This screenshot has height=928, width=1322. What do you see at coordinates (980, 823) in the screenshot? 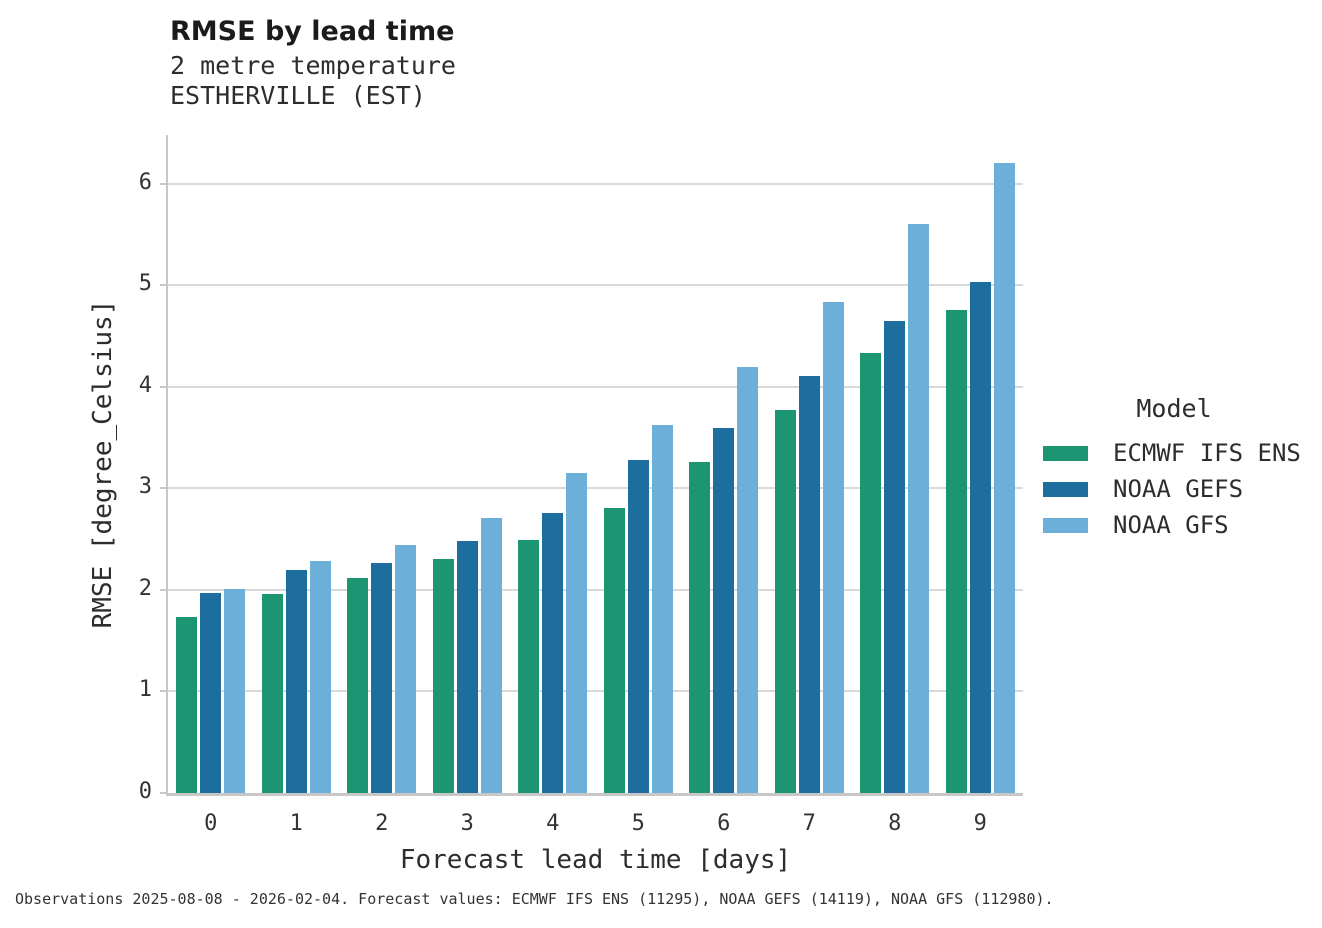
I see `x-tick-label: 9` at bounding box center [980, 823].